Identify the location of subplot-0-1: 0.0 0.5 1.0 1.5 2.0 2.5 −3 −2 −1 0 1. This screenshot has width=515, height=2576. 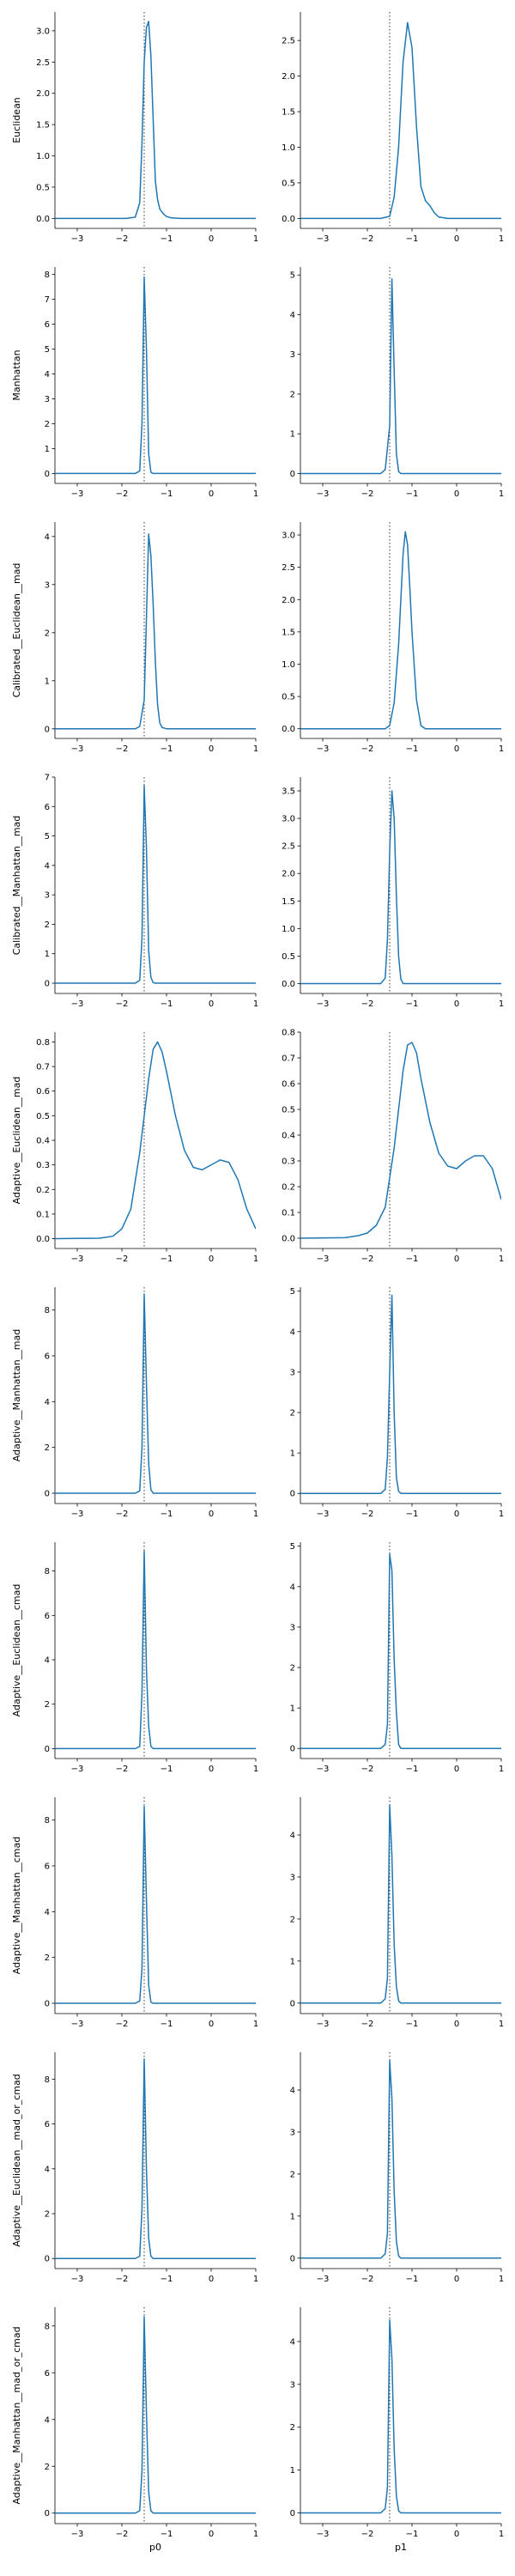
(393, 128).